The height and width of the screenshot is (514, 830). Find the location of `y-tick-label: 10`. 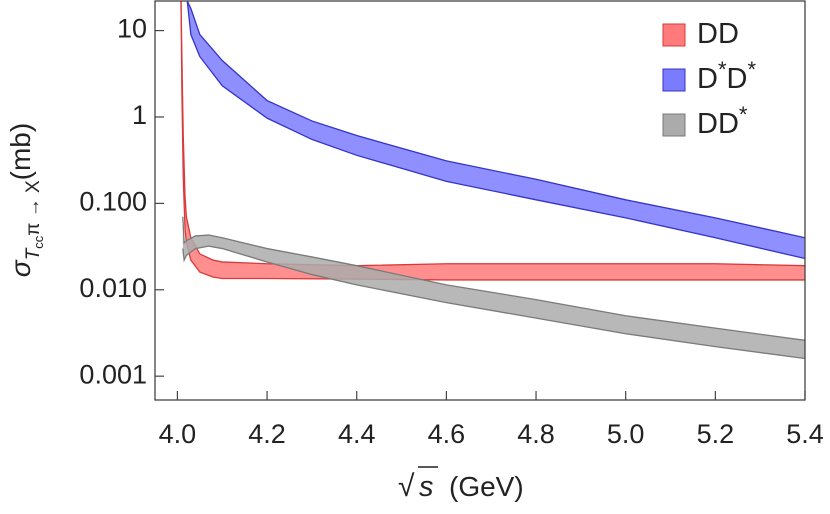

y-tick-label: 10 is located at coordinates (132, 29).